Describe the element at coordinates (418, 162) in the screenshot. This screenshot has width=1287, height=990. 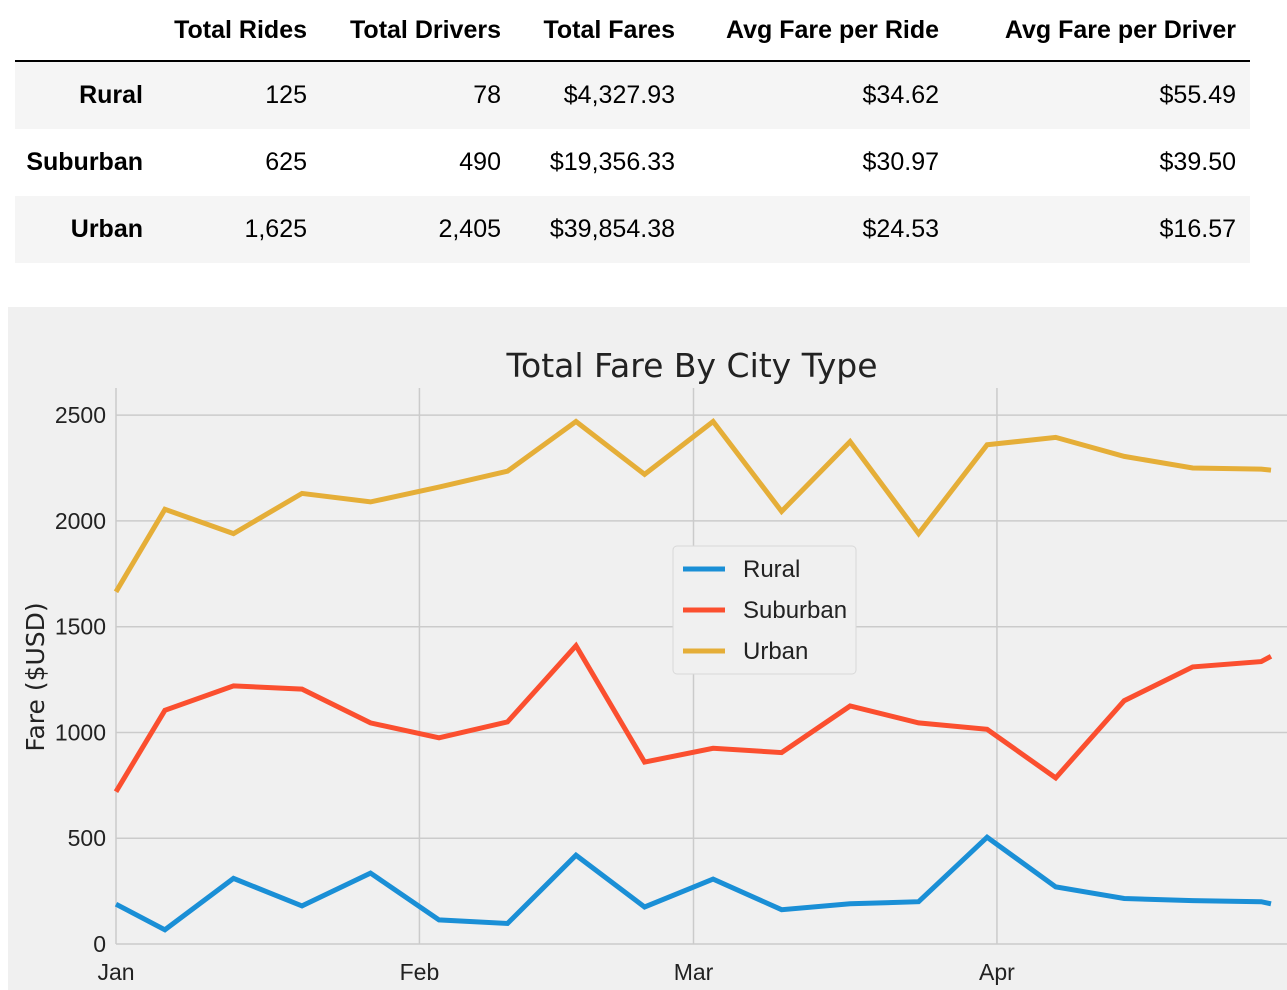
I see `table-cell: 490` at that location.